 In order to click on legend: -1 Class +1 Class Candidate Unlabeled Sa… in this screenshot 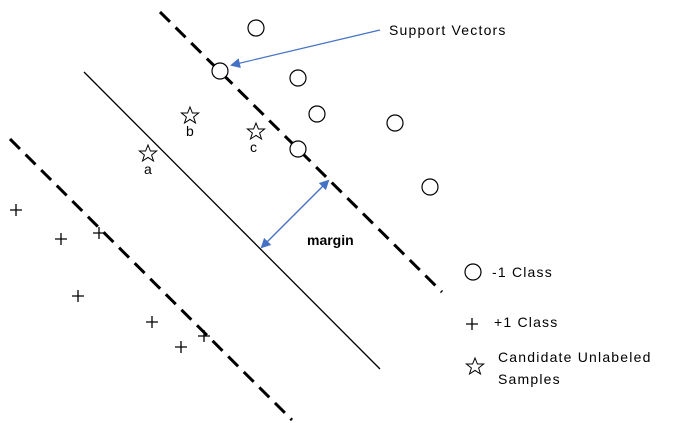, I will do `click(558, 325)`.